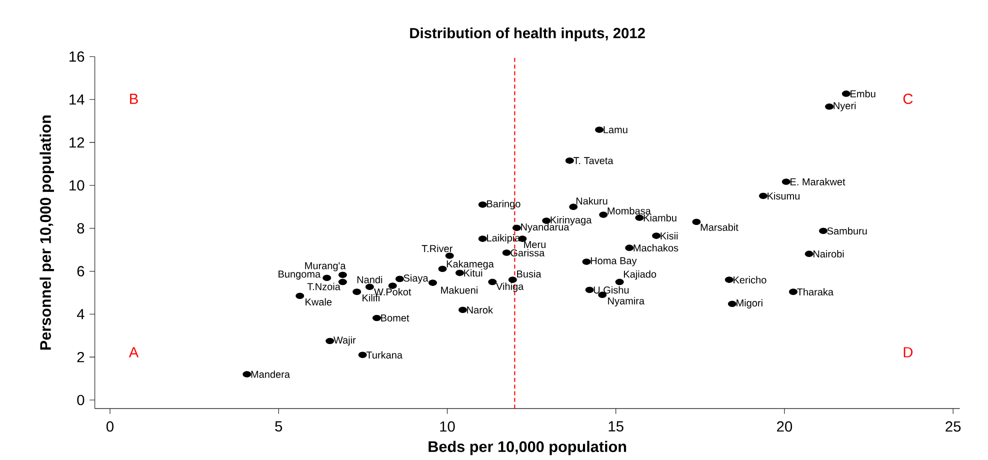 This screenshot has height=460, width=988. I want to click on annotation: D, so click(908, 352).